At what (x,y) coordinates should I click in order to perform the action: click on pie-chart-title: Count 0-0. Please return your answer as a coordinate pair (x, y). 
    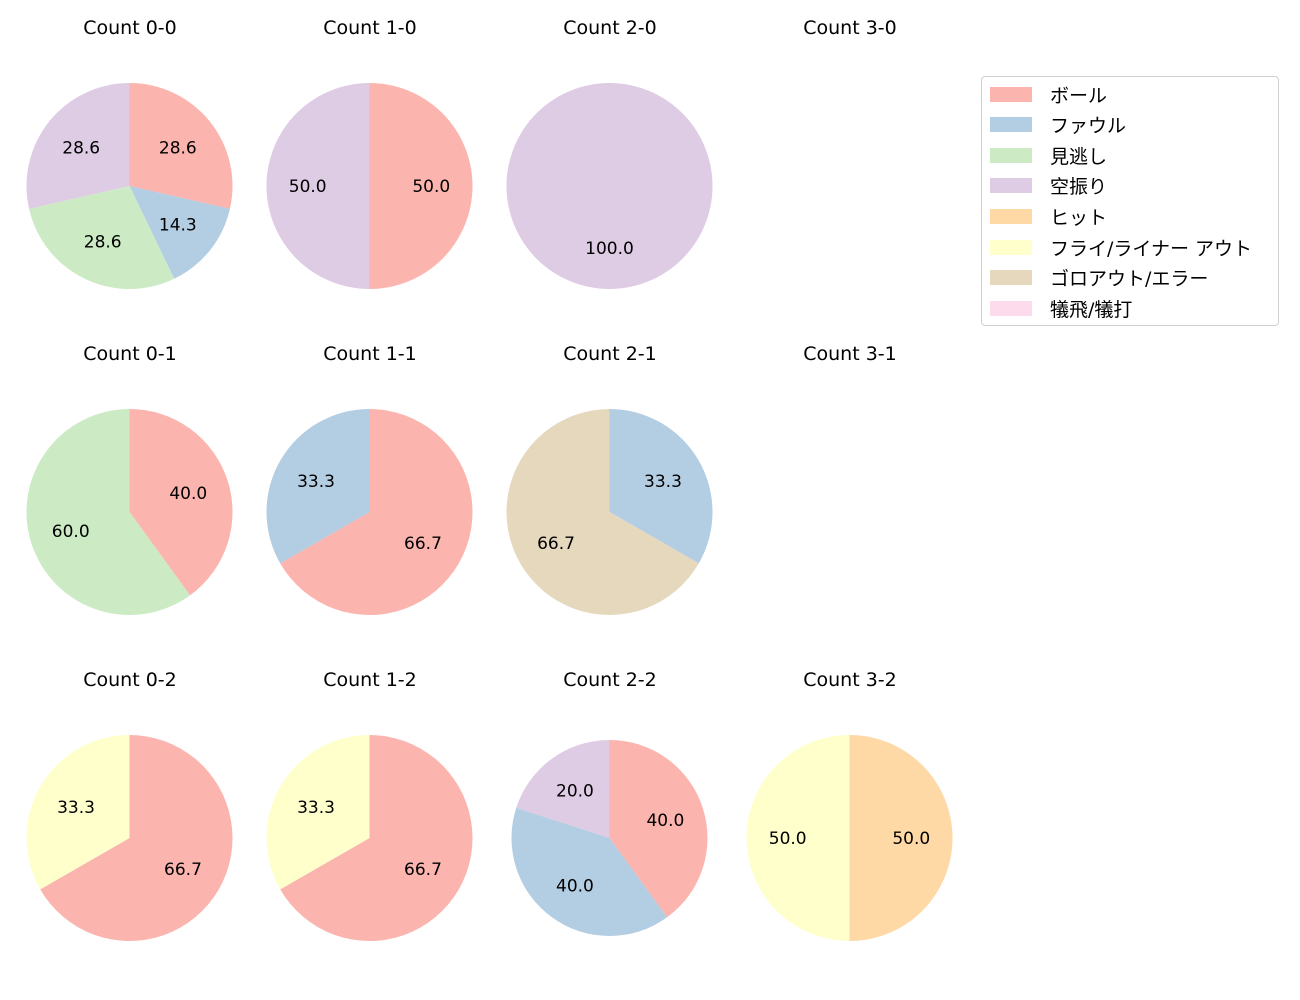
    Looking at the image, I should click on (130, 28).